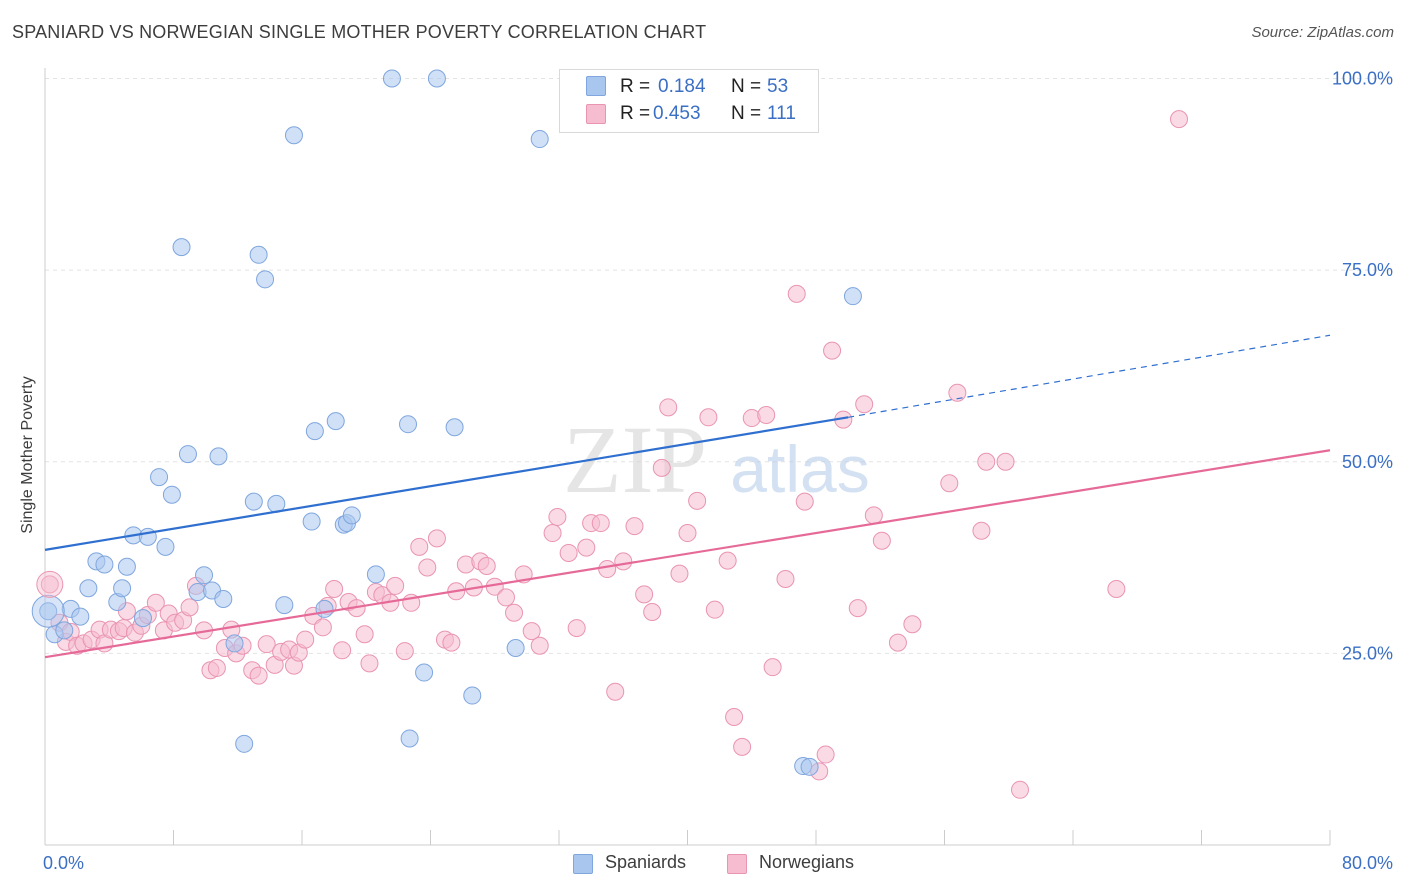  Describe the element at coordinates (646, 862) in the screenshot. I see `series-legend-label-spaniards: Spaniards` at that location.